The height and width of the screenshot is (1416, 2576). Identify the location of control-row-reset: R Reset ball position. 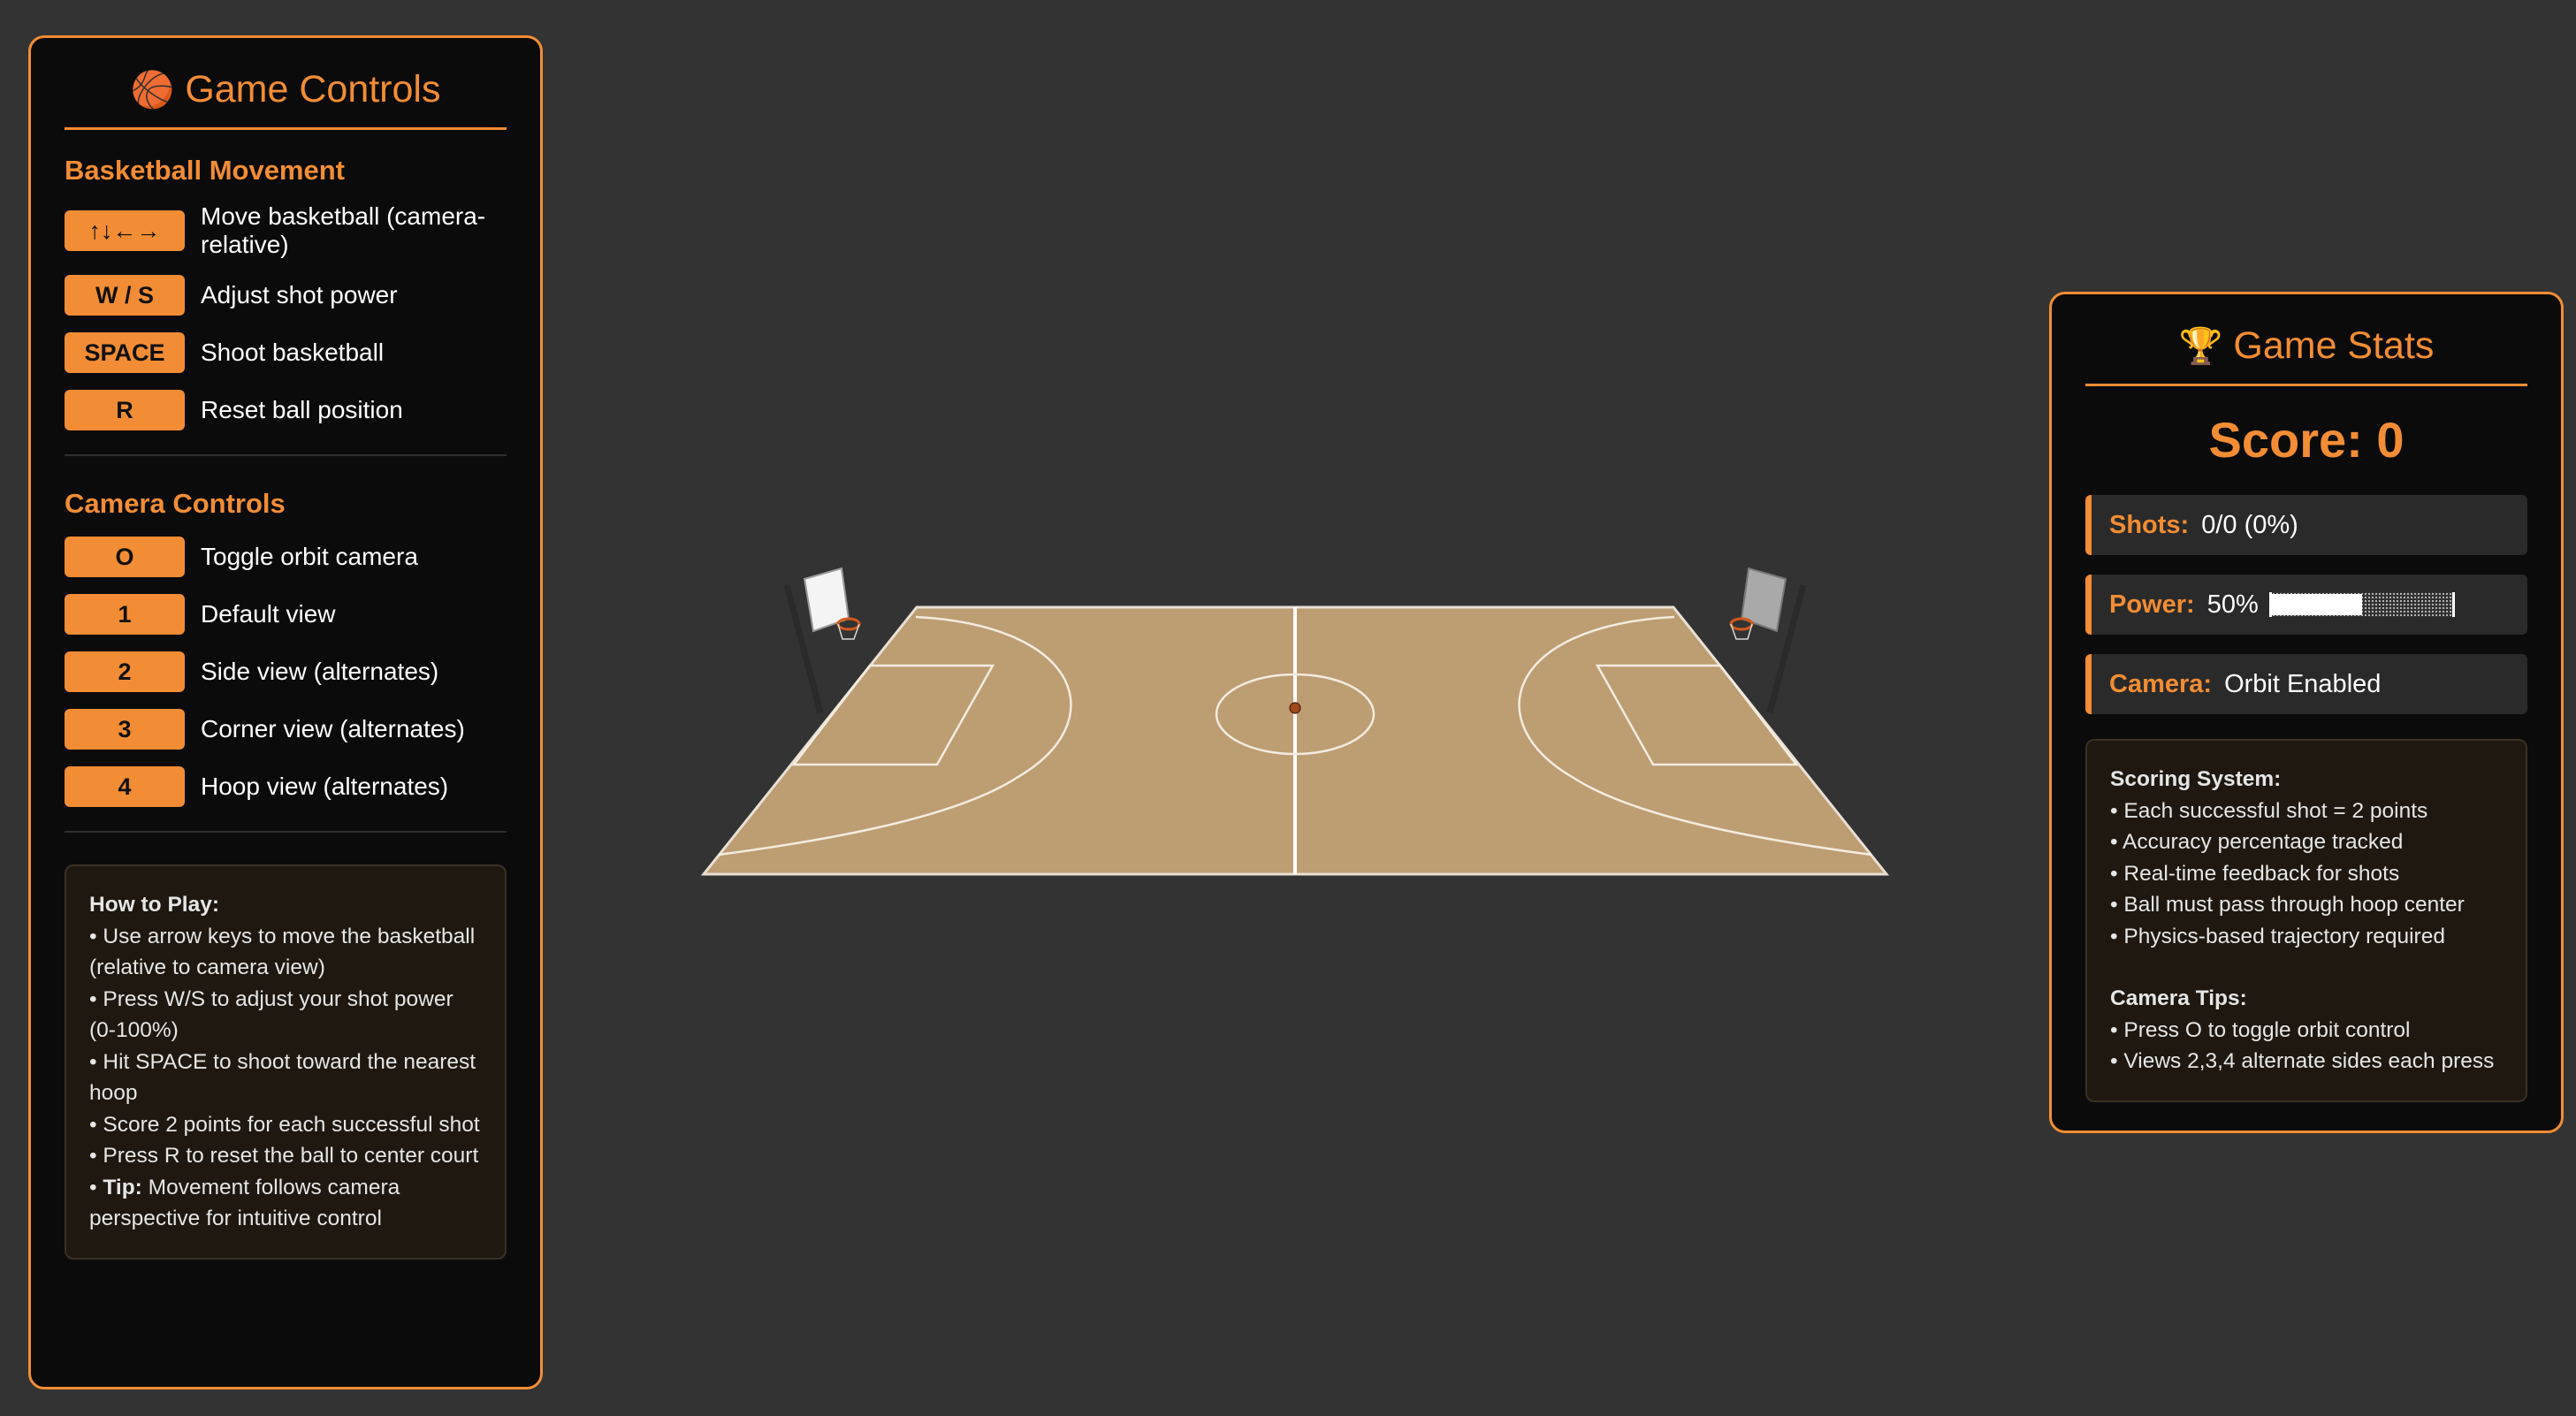
(286, 410).